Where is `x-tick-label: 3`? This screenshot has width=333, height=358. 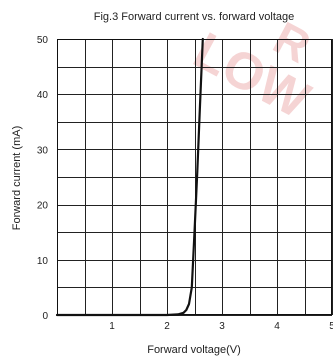
x-tick-label: 3 is located at coordinates (222, 326).